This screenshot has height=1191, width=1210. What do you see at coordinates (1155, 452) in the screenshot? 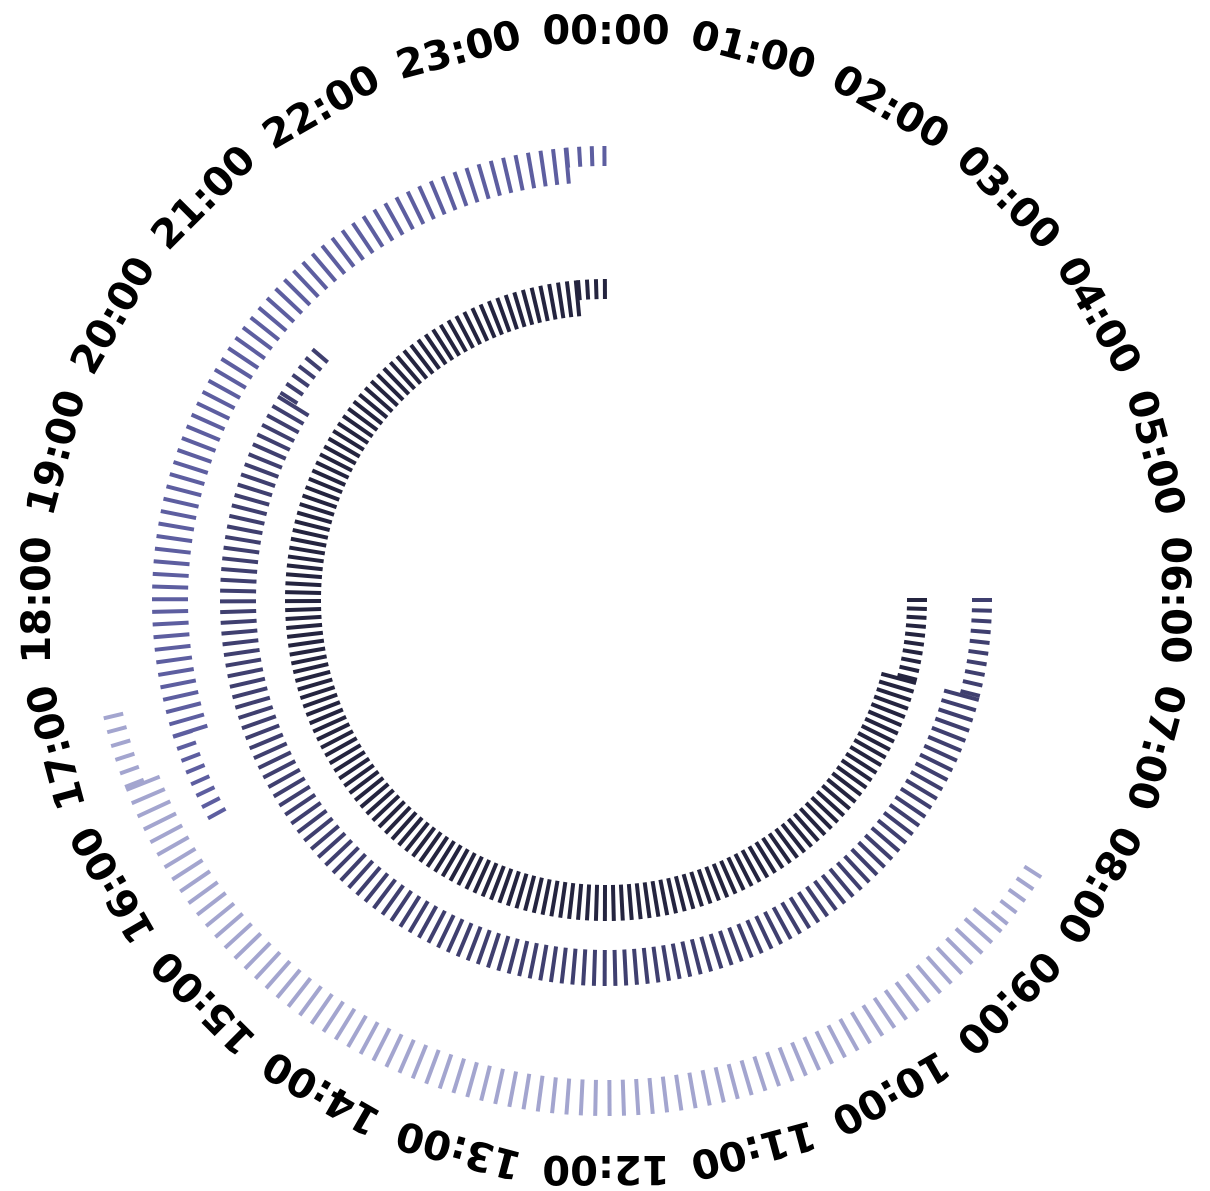
I see `hour-label: 05:00` at bounding box center [1155, 452].